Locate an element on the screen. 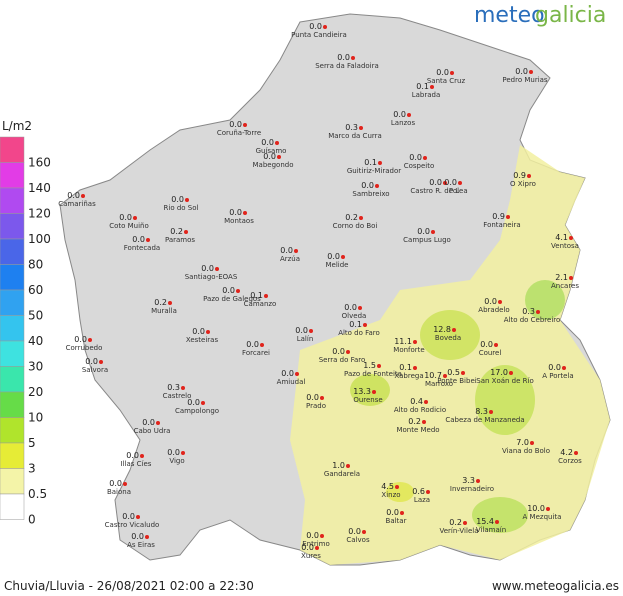 This screenshot has width=623, height=596. legend-label: 20 is located at coordinates (35, 392).